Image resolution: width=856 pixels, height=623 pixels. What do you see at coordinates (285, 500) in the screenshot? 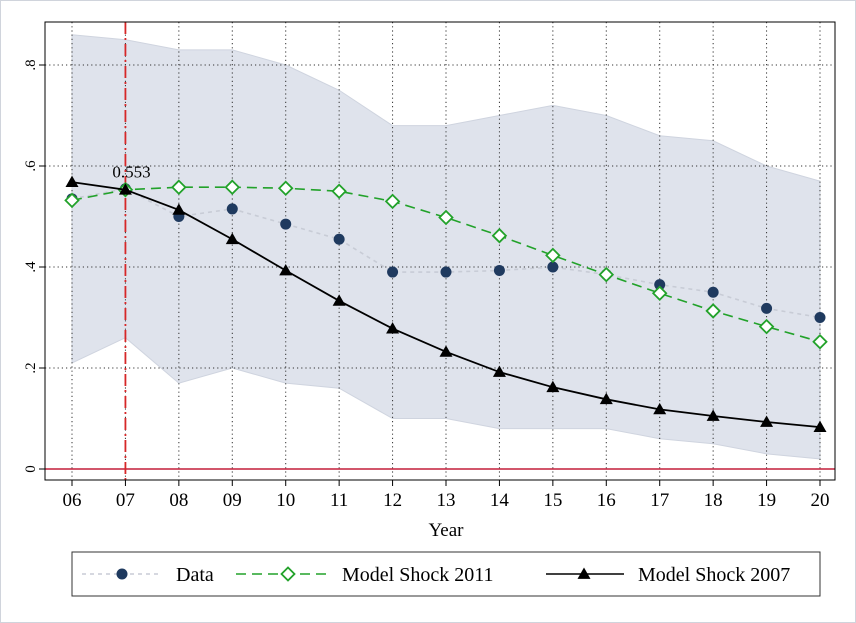
I see `x-tick-label: 10` at bounding box center [285, 500].